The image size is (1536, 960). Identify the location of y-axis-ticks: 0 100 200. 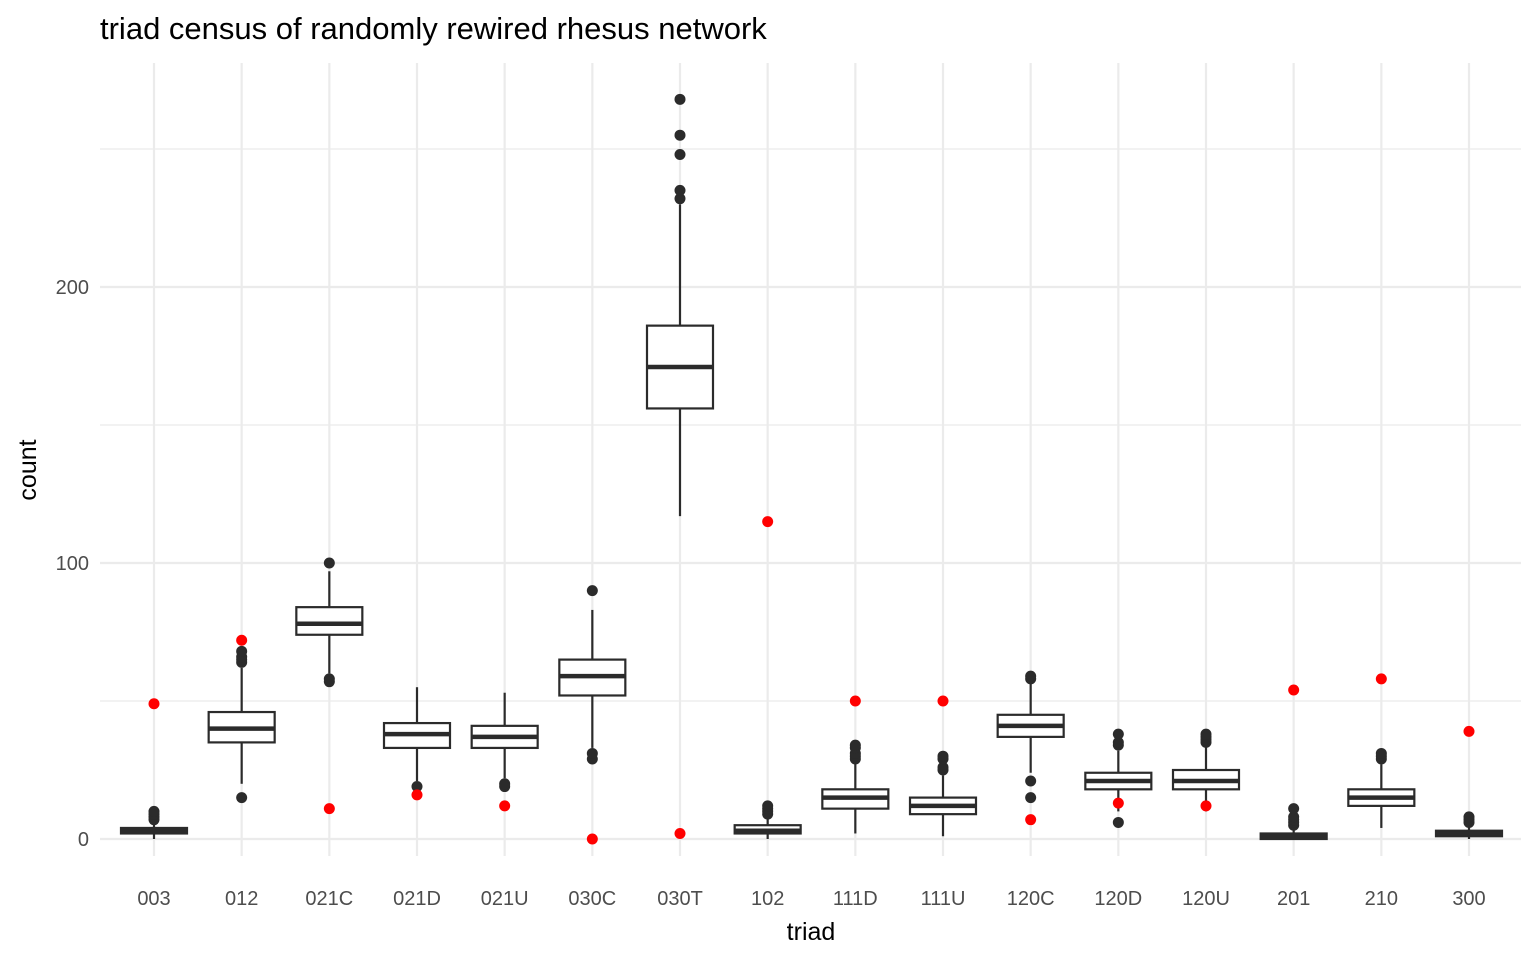
(72, 564).